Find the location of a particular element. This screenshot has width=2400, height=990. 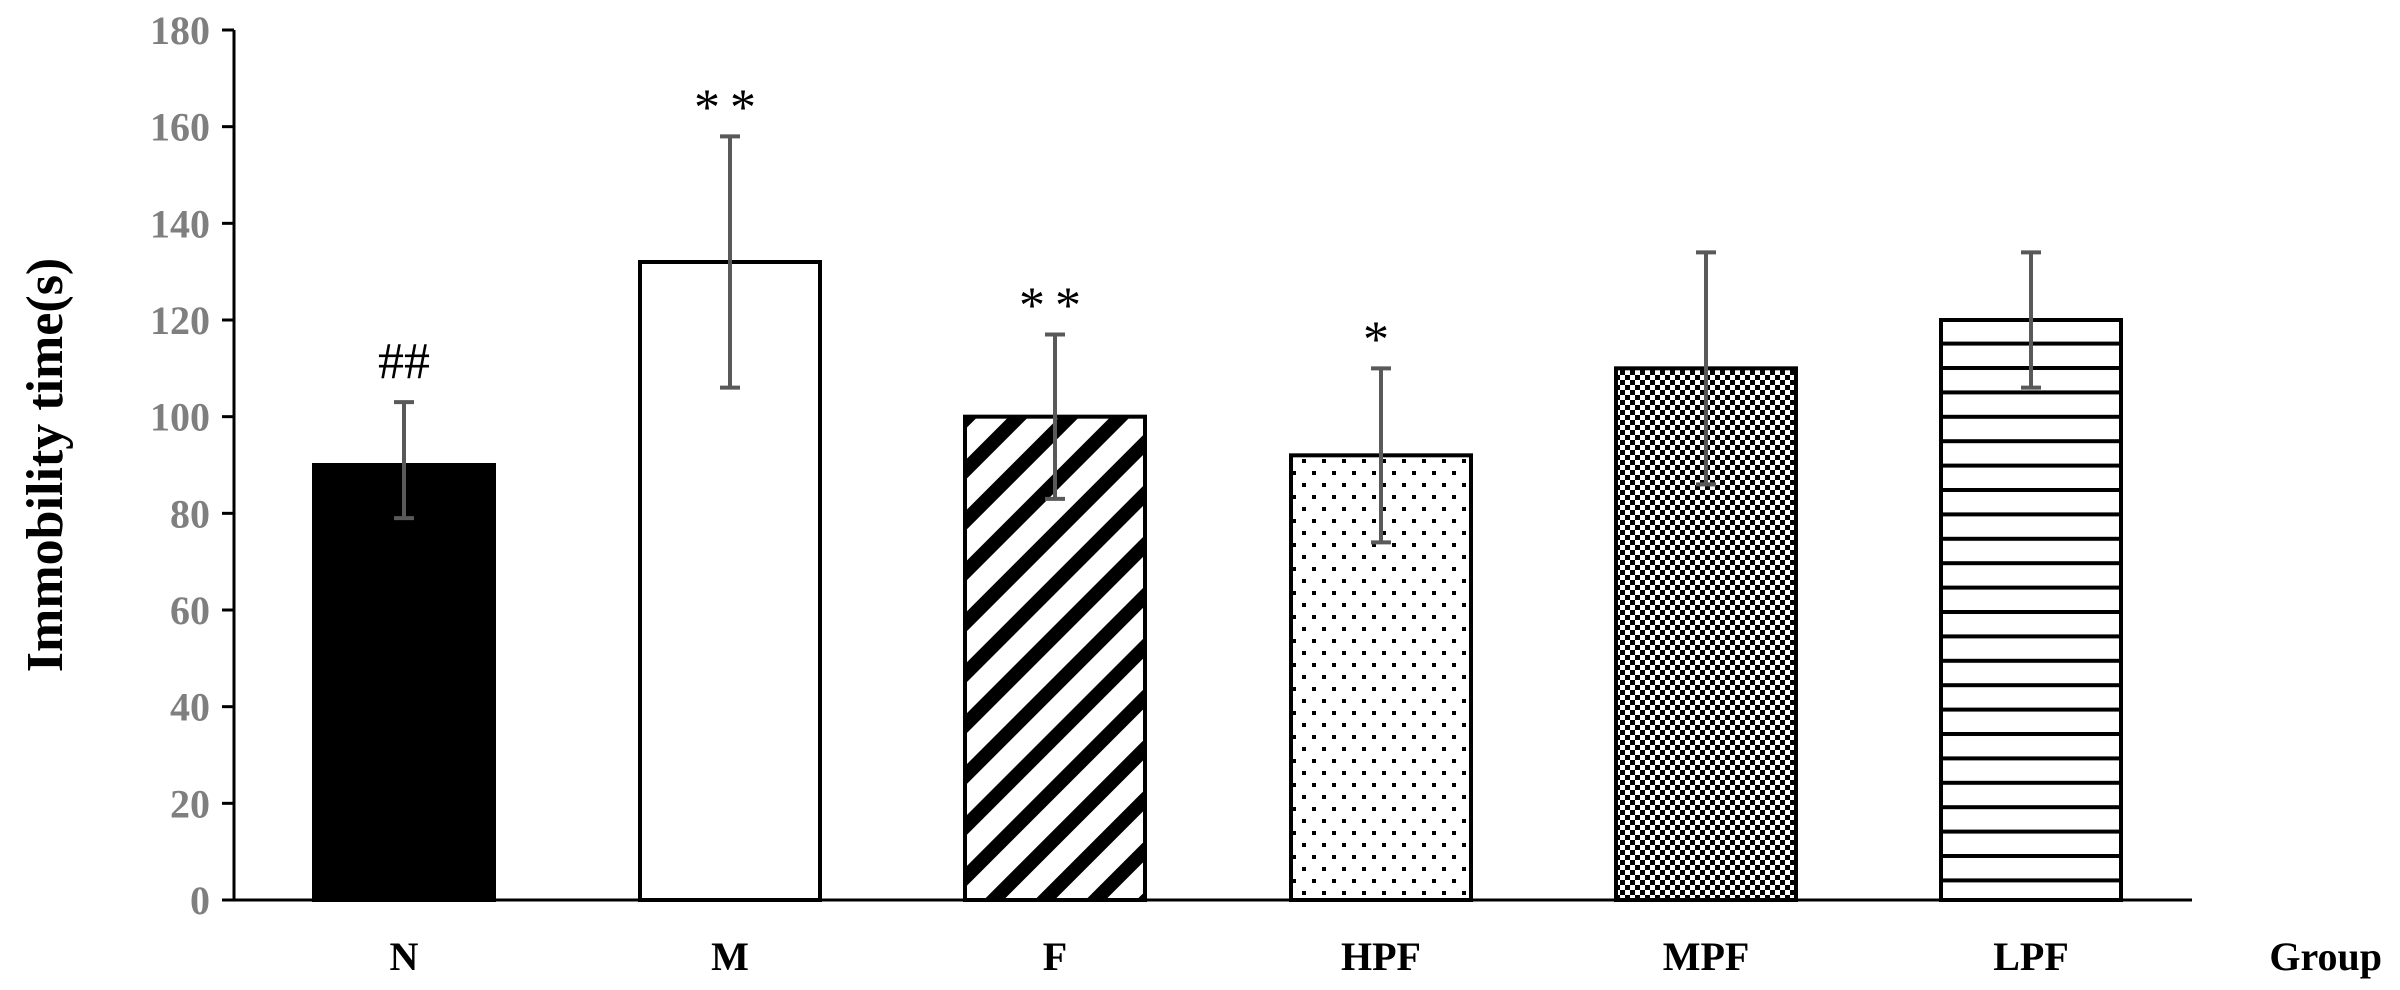

y-tick-label: 20 is located at coordinates (190, 803).